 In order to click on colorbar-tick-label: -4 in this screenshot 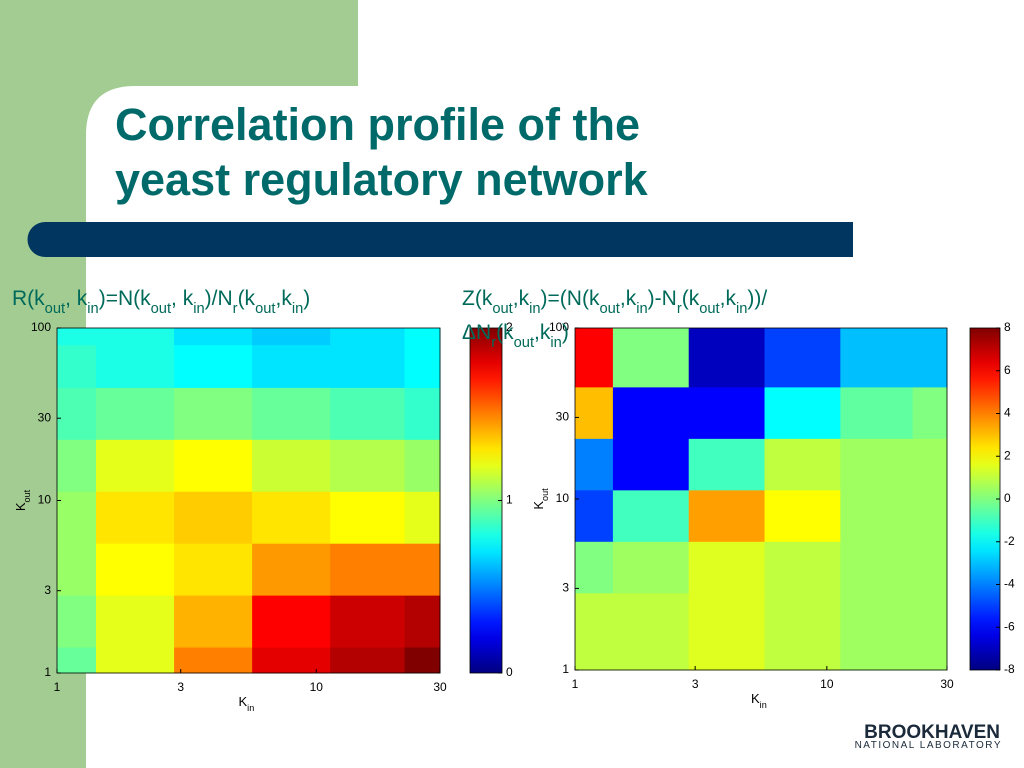, I will do `click(1009, 584)`.